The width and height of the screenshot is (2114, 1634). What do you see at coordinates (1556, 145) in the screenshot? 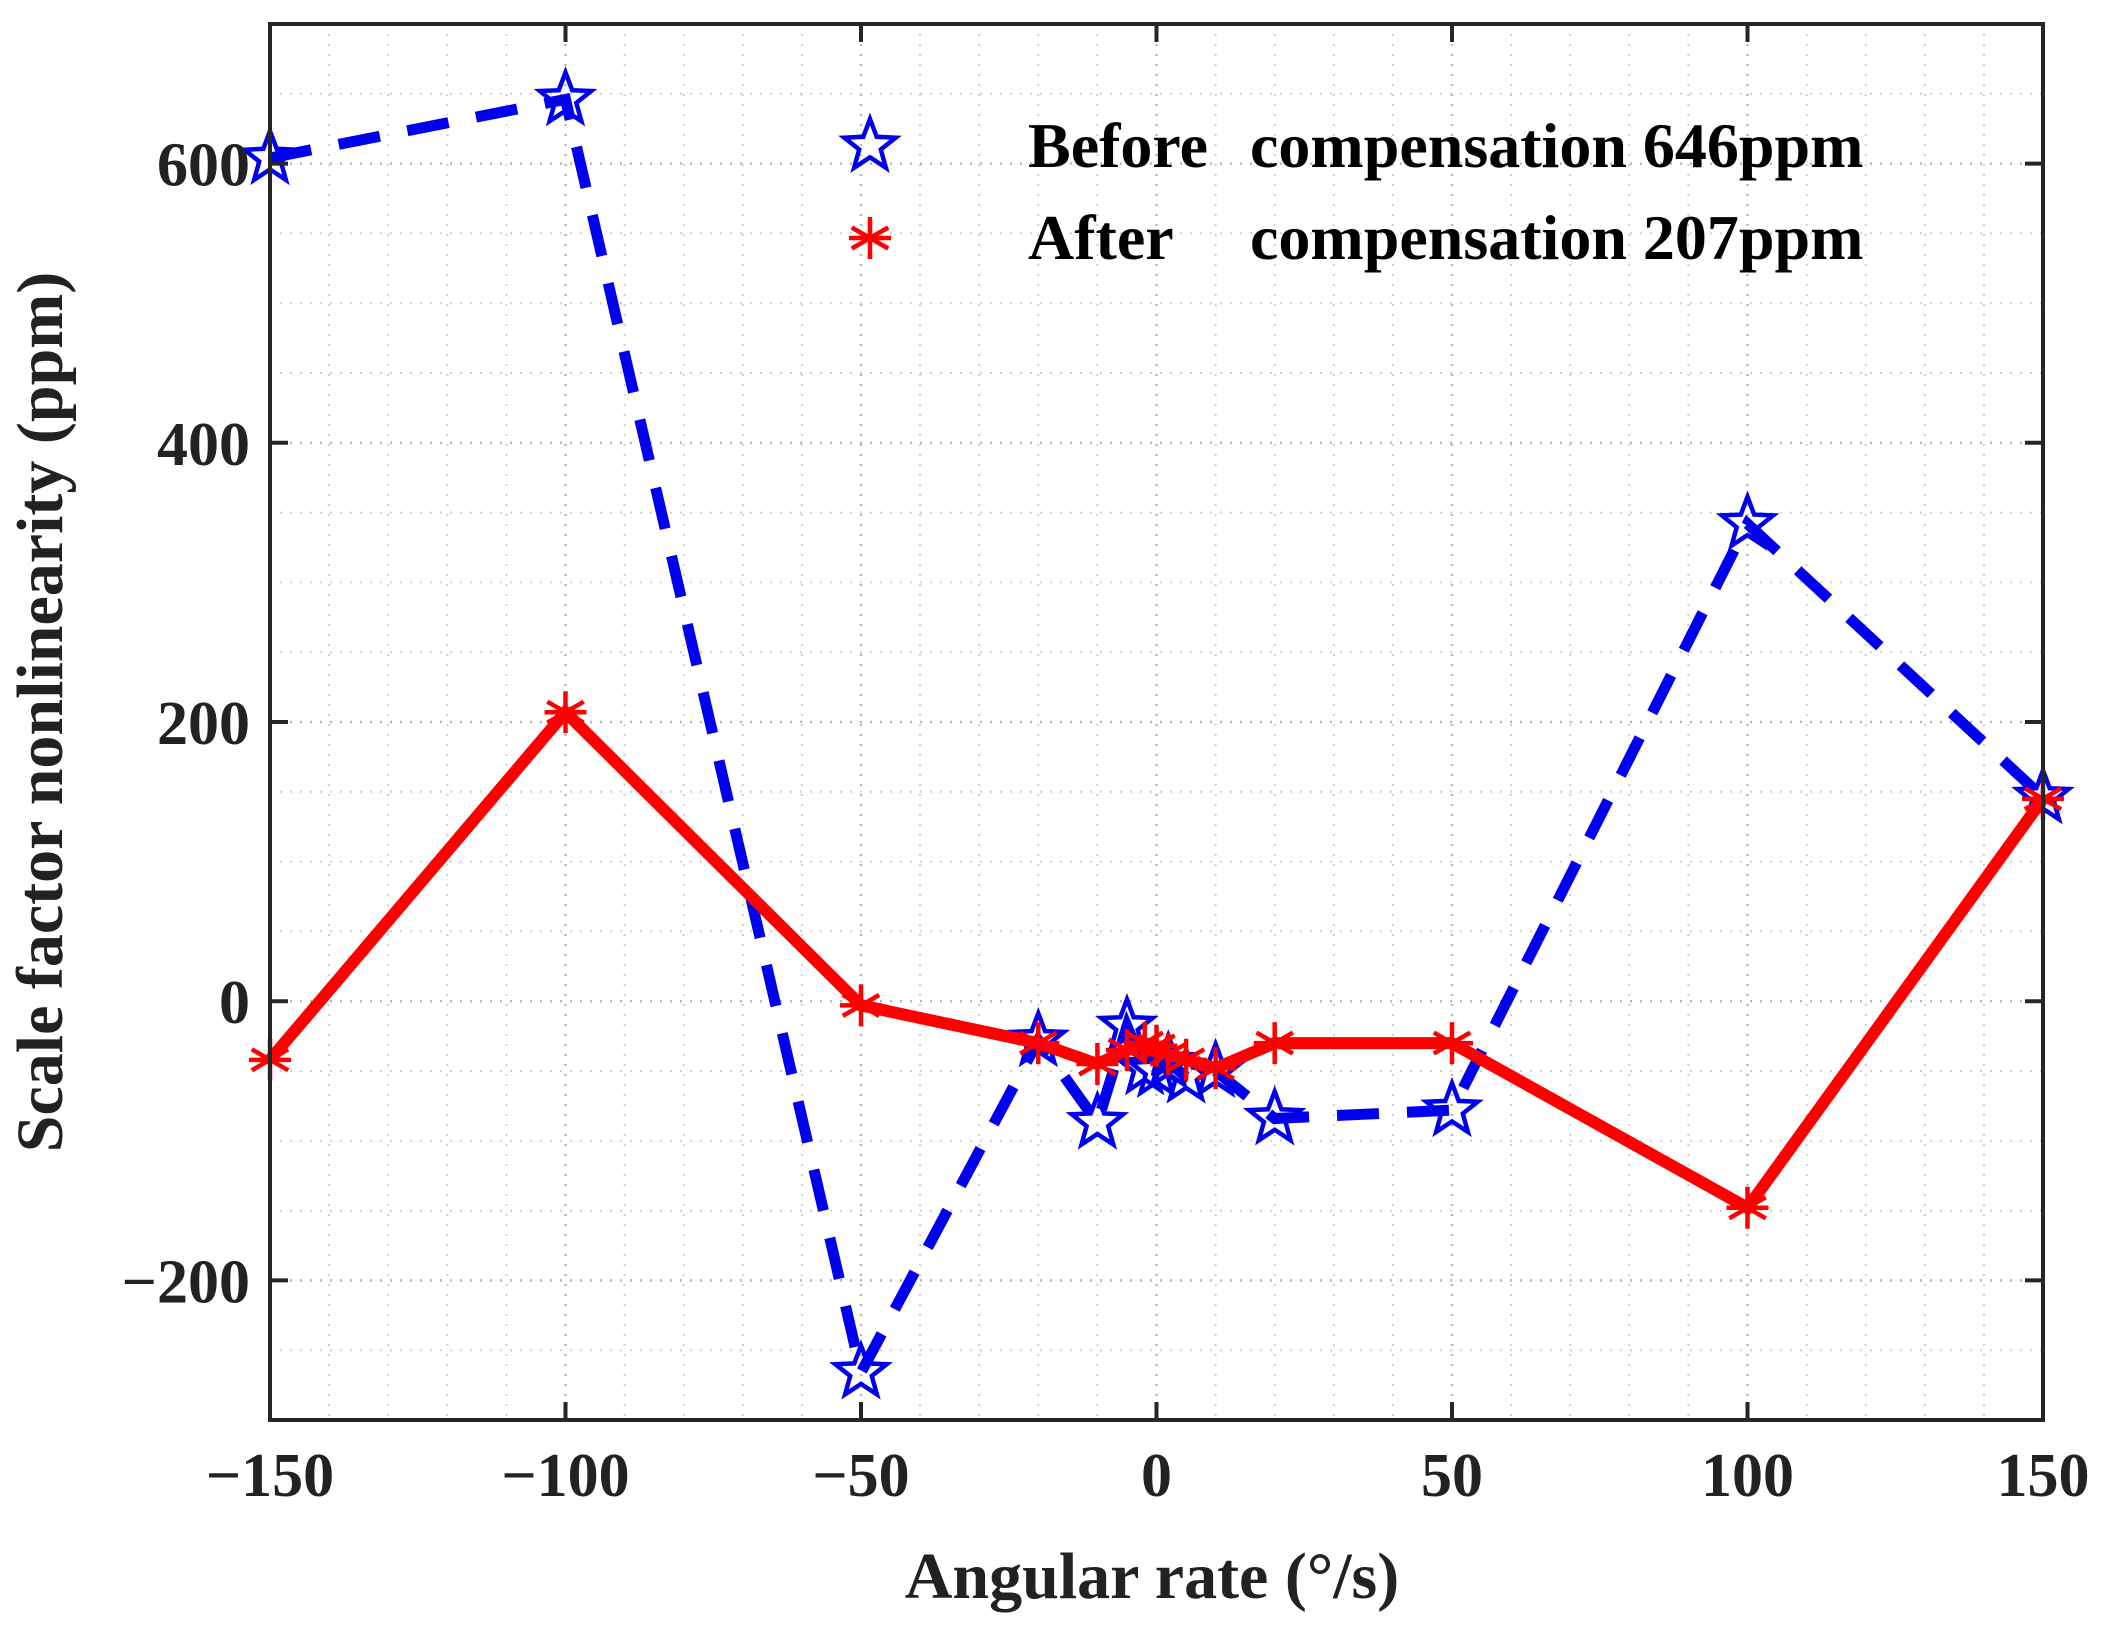
I see `legend-label-before-detail: compensation 646ppm` at bounding box center [1556, 145].